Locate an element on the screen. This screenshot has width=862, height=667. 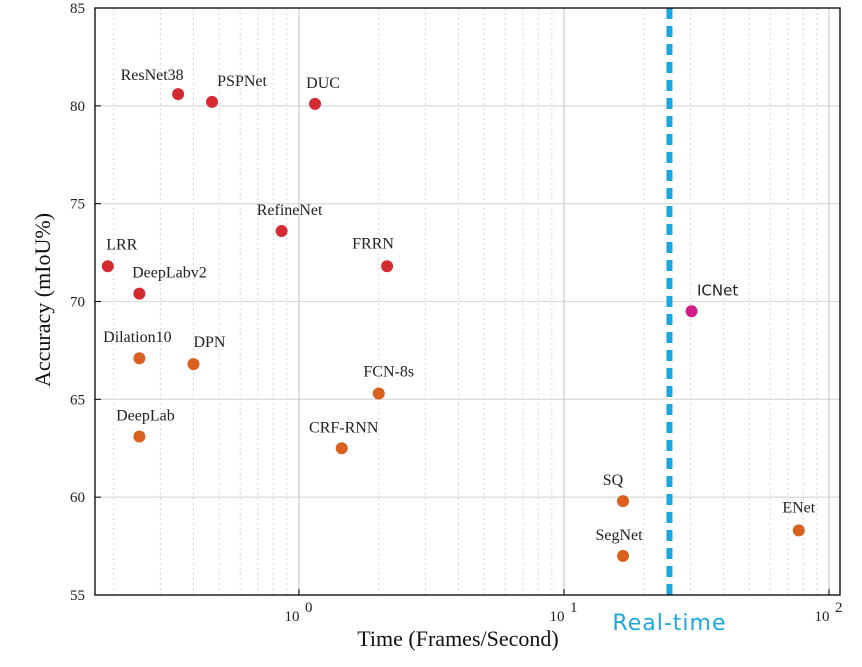
point-enet is located at coordinates (798, 530).